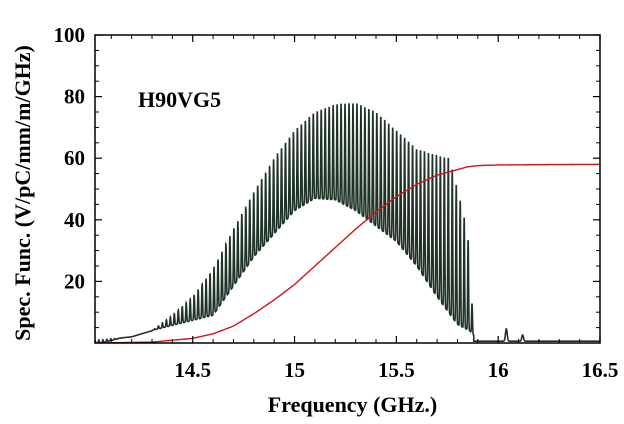 This screenshot has width=624, height=424. I want to click on chart-annotation: H90VG5, so click(179, 99).